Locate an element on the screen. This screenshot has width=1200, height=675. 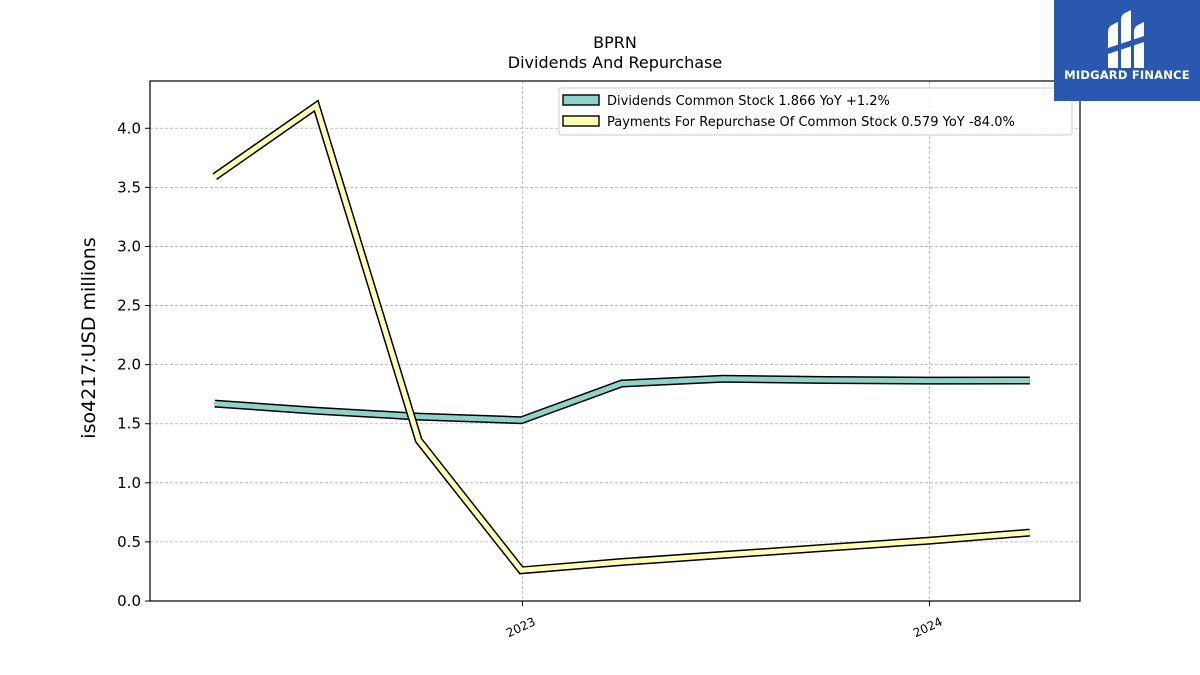
series-line-dividends is located at coordinates (622, 399).